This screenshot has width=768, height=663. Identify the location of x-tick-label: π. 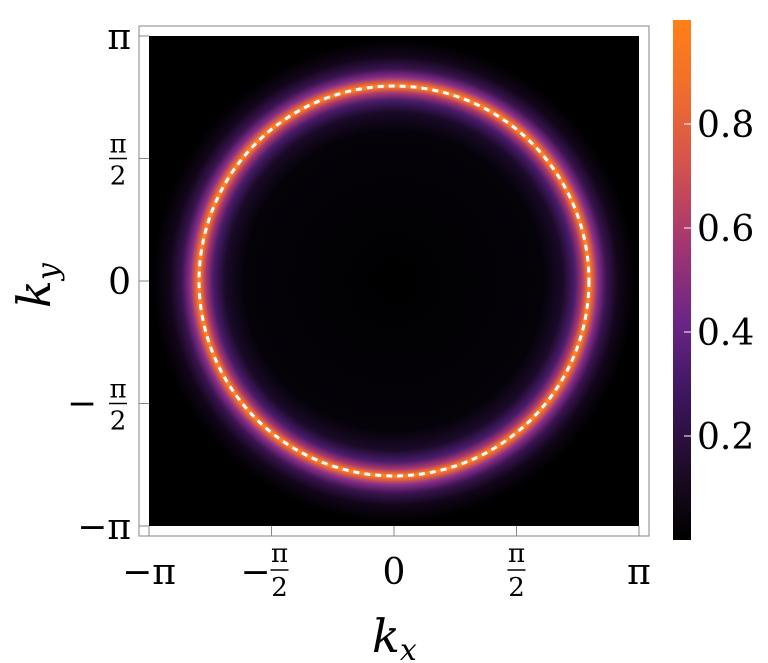
(639, 572).